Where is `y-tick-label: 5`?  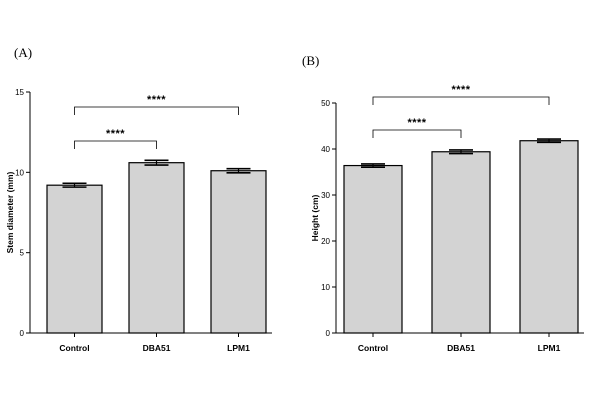 y-tick-label: 5 is located at coordinates (22, 253).